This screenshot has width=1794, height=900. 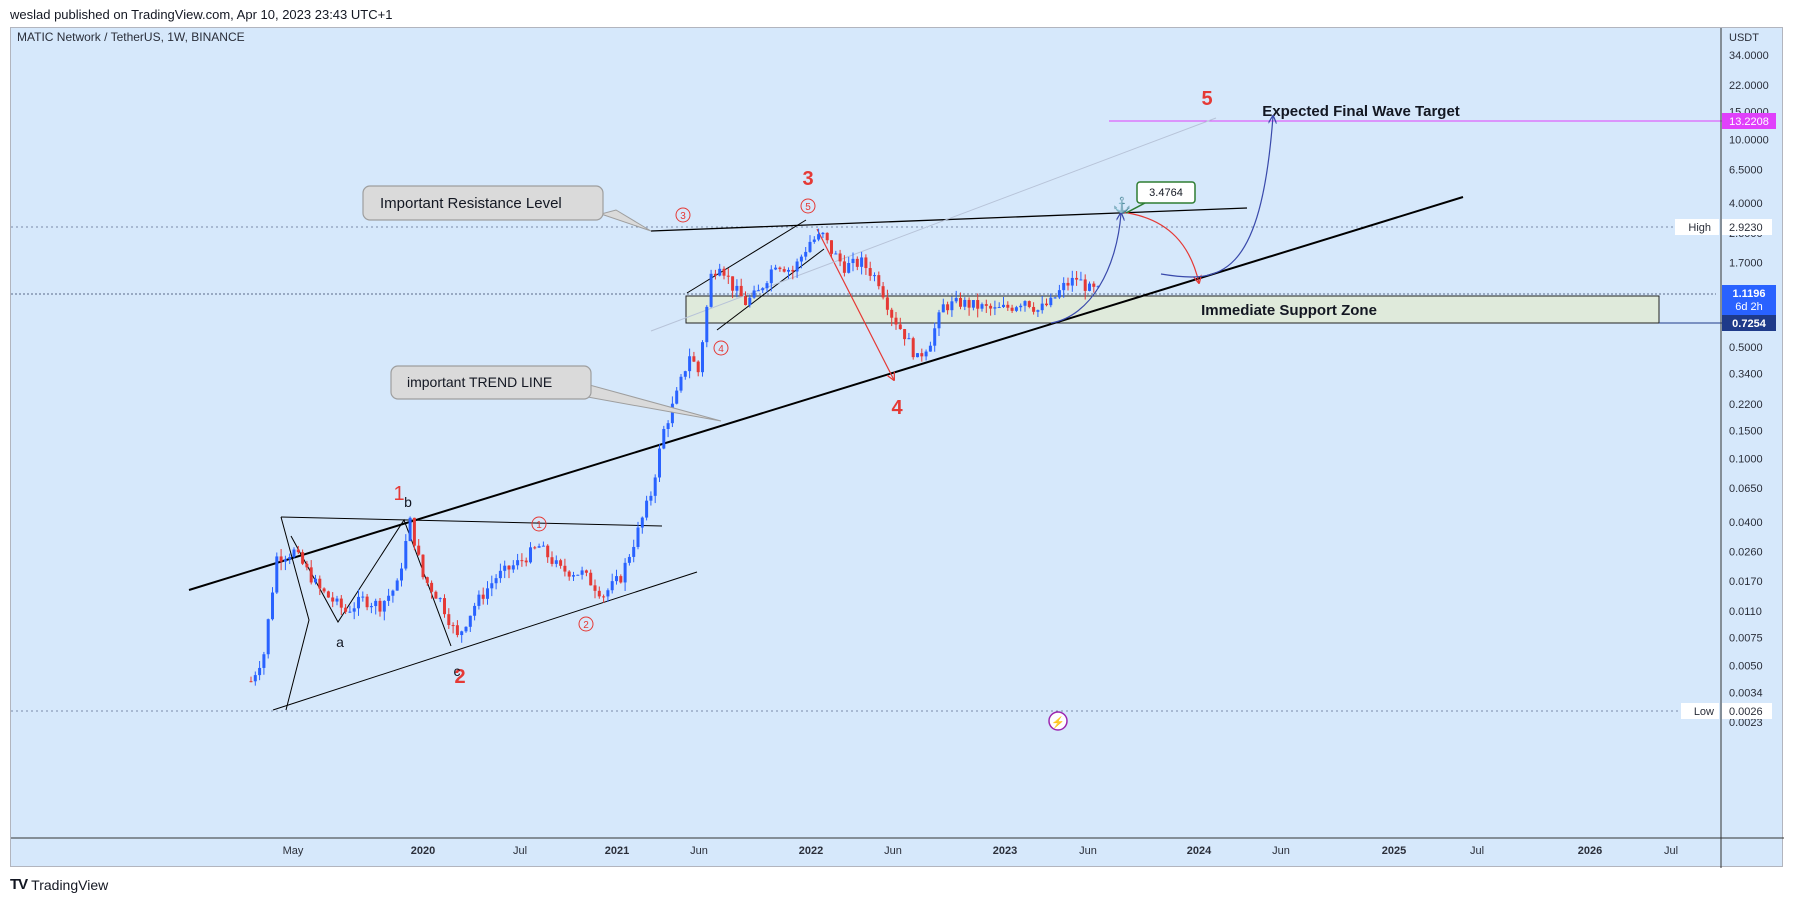 I want to click on price-tag-target: 13.2208, so click(x=1749, y=121).